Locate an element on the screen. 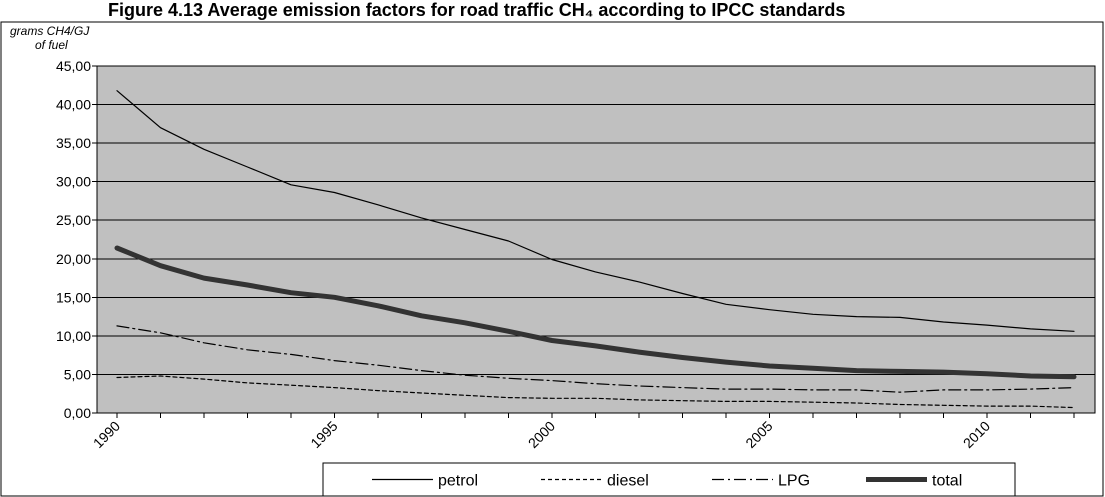 This screenshot has height=497, width=1105. series-line-lpg is located at coordinates (595, 359).